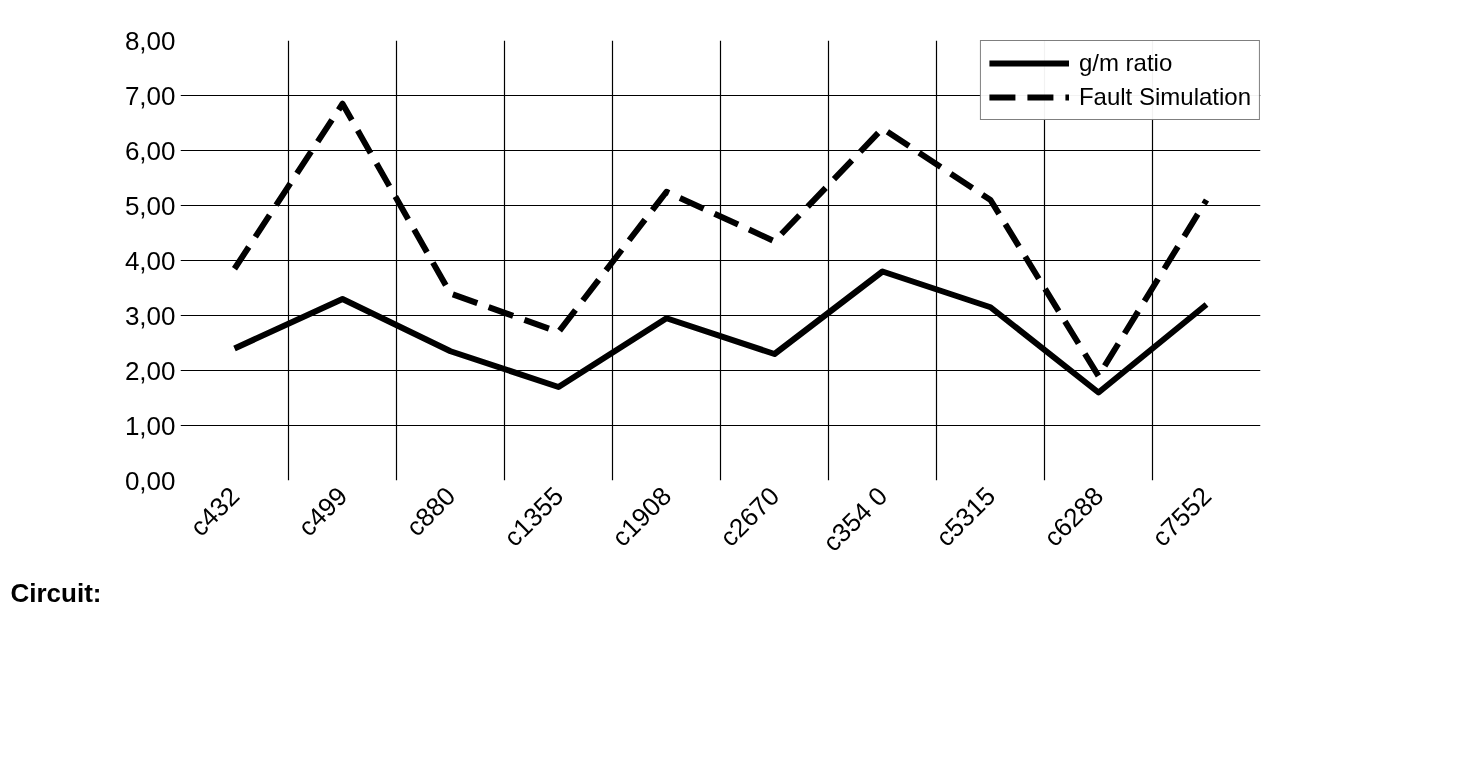  I want to click on x-axis-title: Circuit:, so click(56, 592).